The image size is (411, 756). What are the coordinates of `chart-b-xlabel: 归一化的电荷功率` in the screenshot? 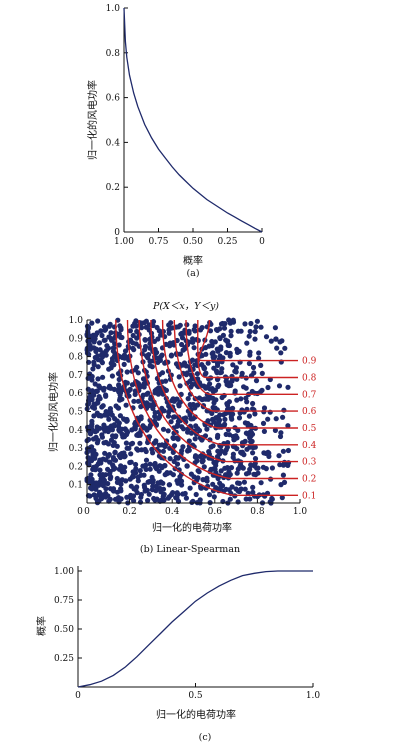 It's located at (192, 527).